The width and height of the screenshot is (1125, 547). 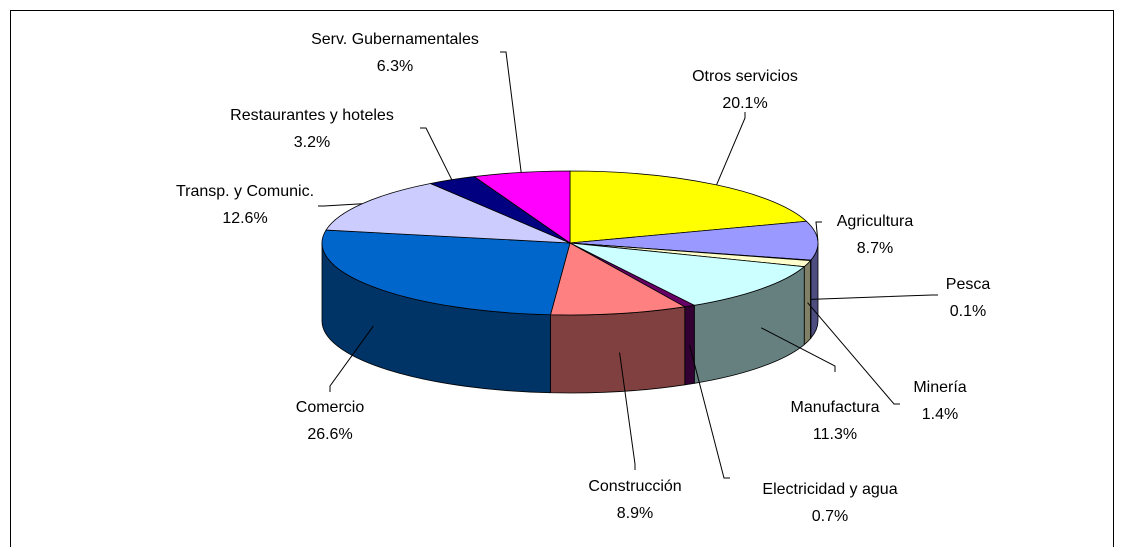 I want to click on value-label: 26.6%, so click(x=329, y=434).